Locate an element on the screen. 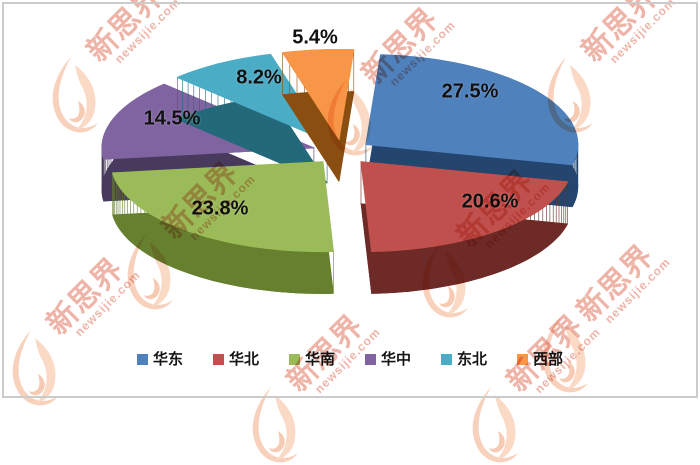  legend-swatch-华北 is located at coordinates (218, 359).